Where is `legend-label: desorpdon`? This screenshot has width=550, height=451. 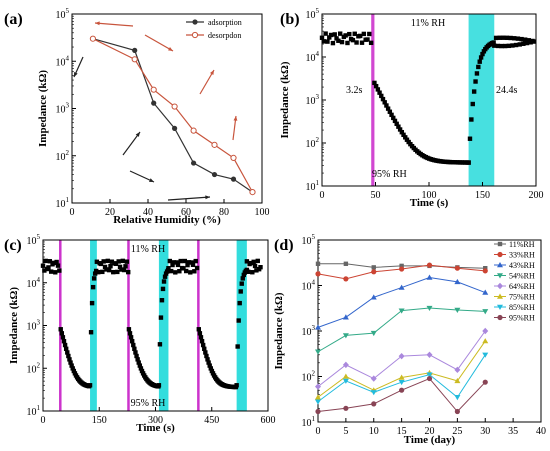 legend-label: desorpdon is located at coordinates (224, 35).